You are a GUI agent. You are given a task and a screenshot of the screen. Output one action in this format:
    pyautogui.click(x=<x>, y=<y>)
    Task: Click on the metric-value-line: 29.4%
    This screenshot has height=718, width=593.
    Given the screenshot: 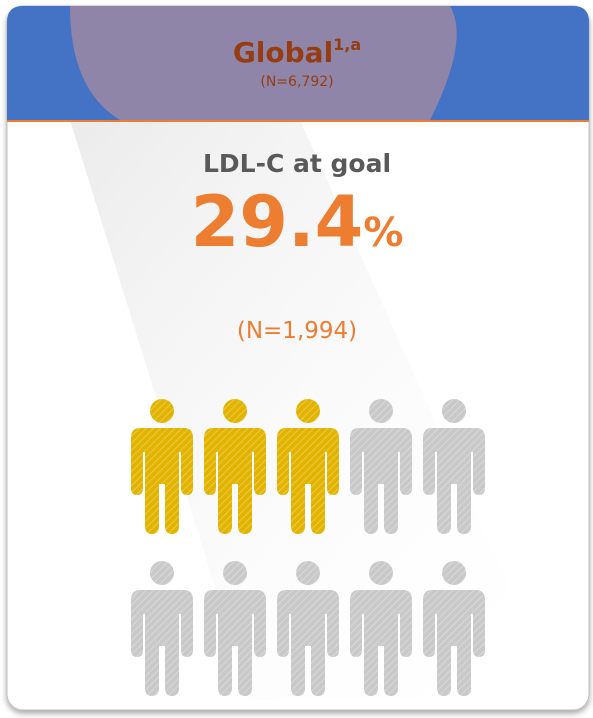 What is the action you would take?
    pyautogui.click(x=297, y=222)
    